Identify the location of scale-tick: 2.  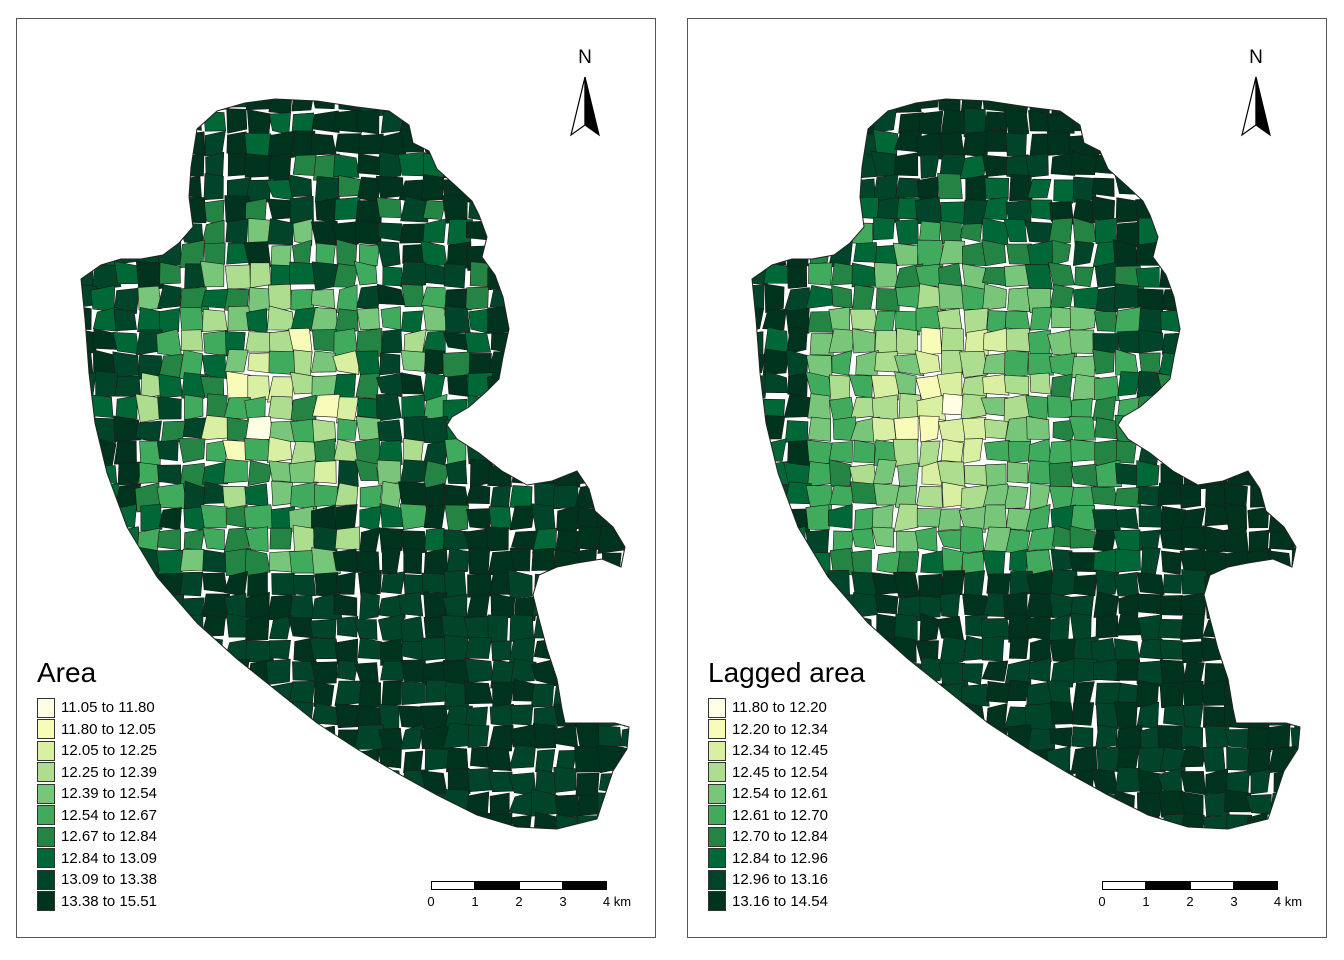
(519, 901).